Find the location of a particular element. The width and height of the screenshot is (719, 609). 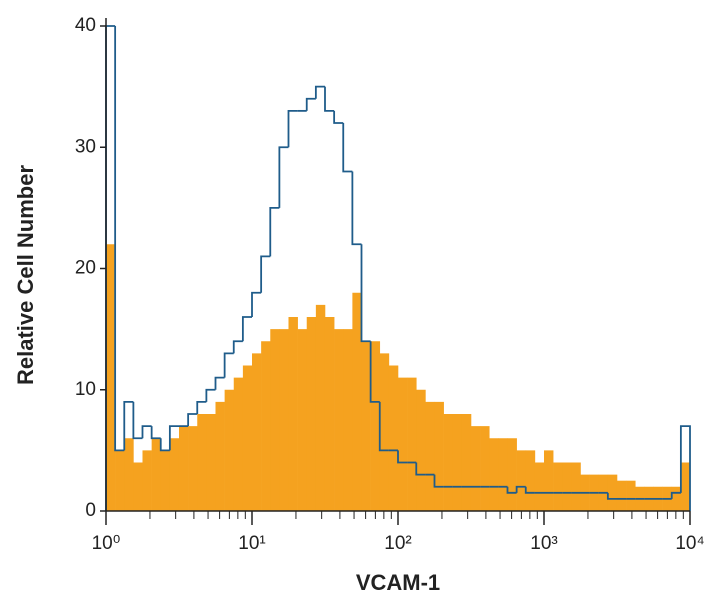

y-tick-label: 20 is located at coordinates (85, 268).